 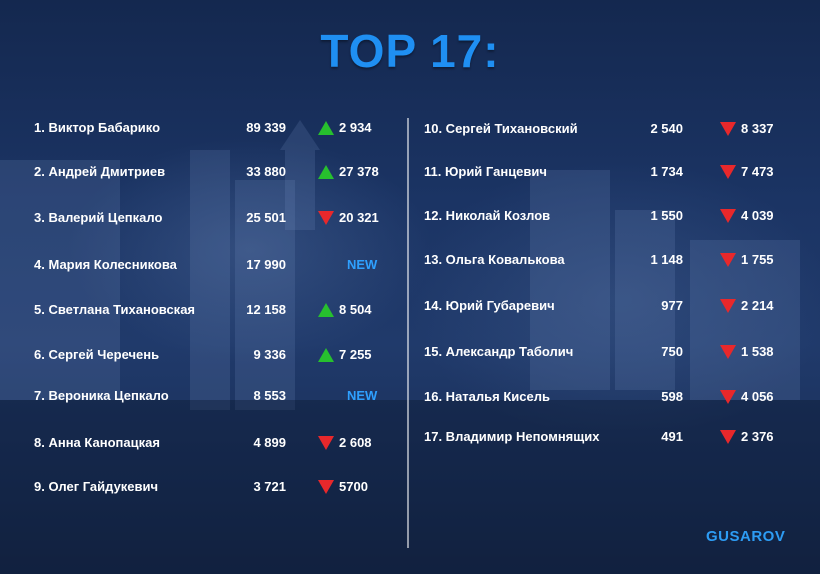 What do you see at coordinates (410, 51) in the screenshot?
I see `page-title: TOP 17:` at bounding box center [410, 51].